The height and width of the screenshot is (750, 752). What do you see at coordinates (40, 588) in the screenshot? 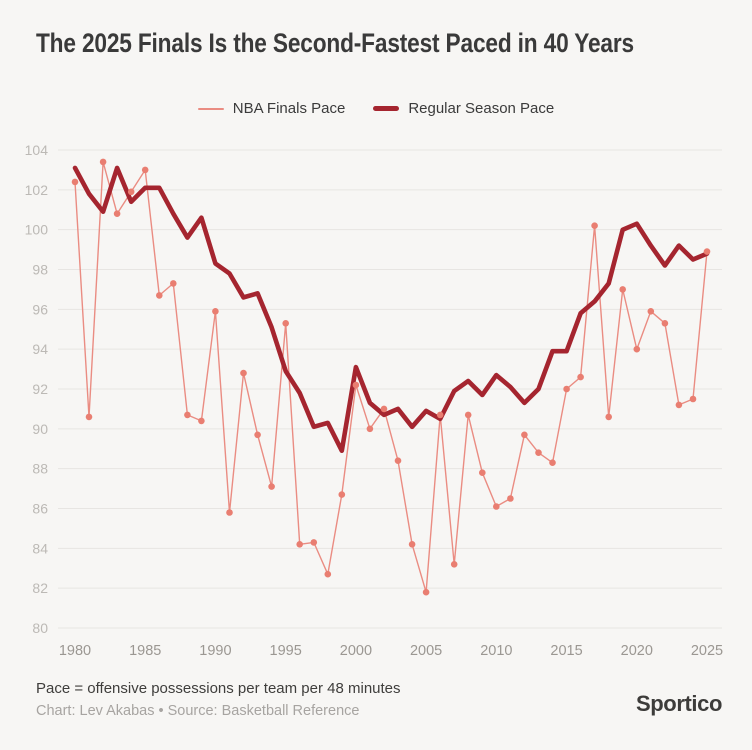
I see `y-axis-label: 82` at bounding box center [40, 588].